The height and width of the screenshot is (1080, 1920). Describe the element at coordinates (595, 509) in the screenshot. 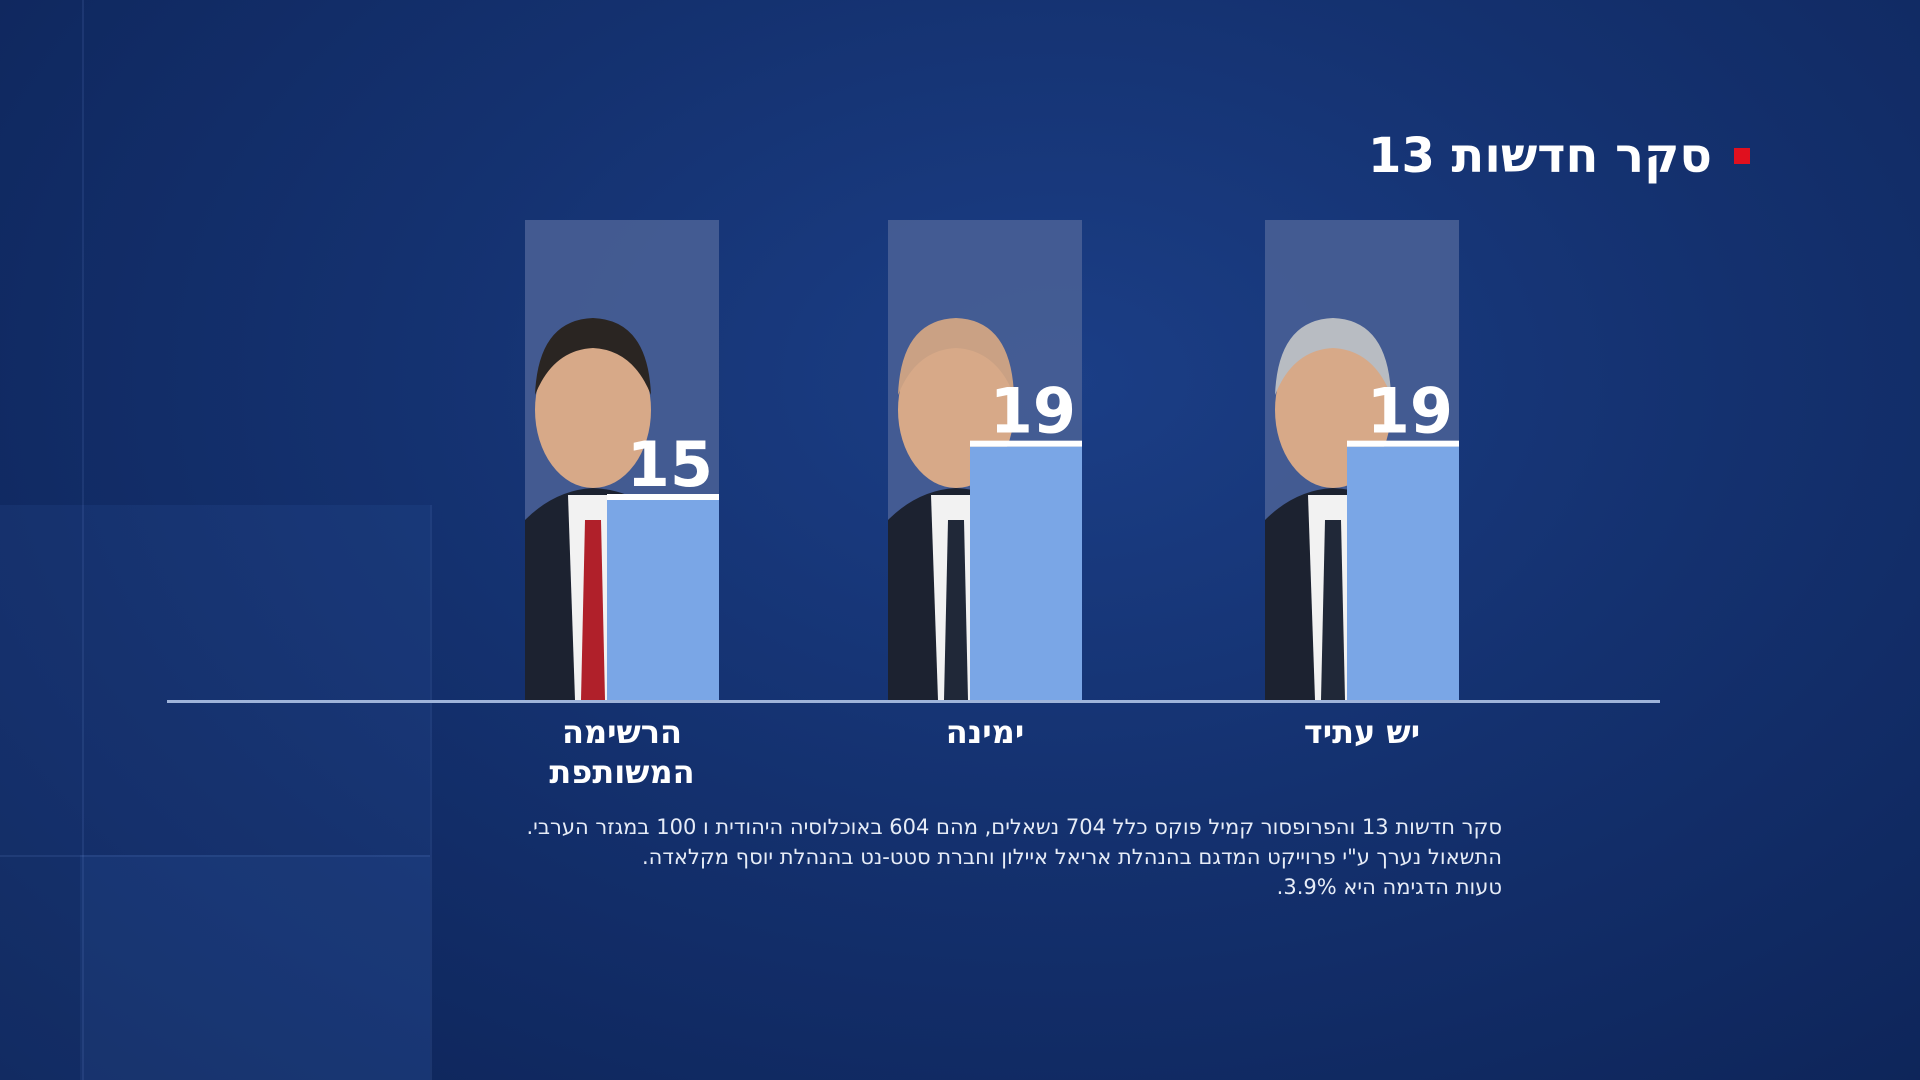

I see `candidate-portrait` at that location.